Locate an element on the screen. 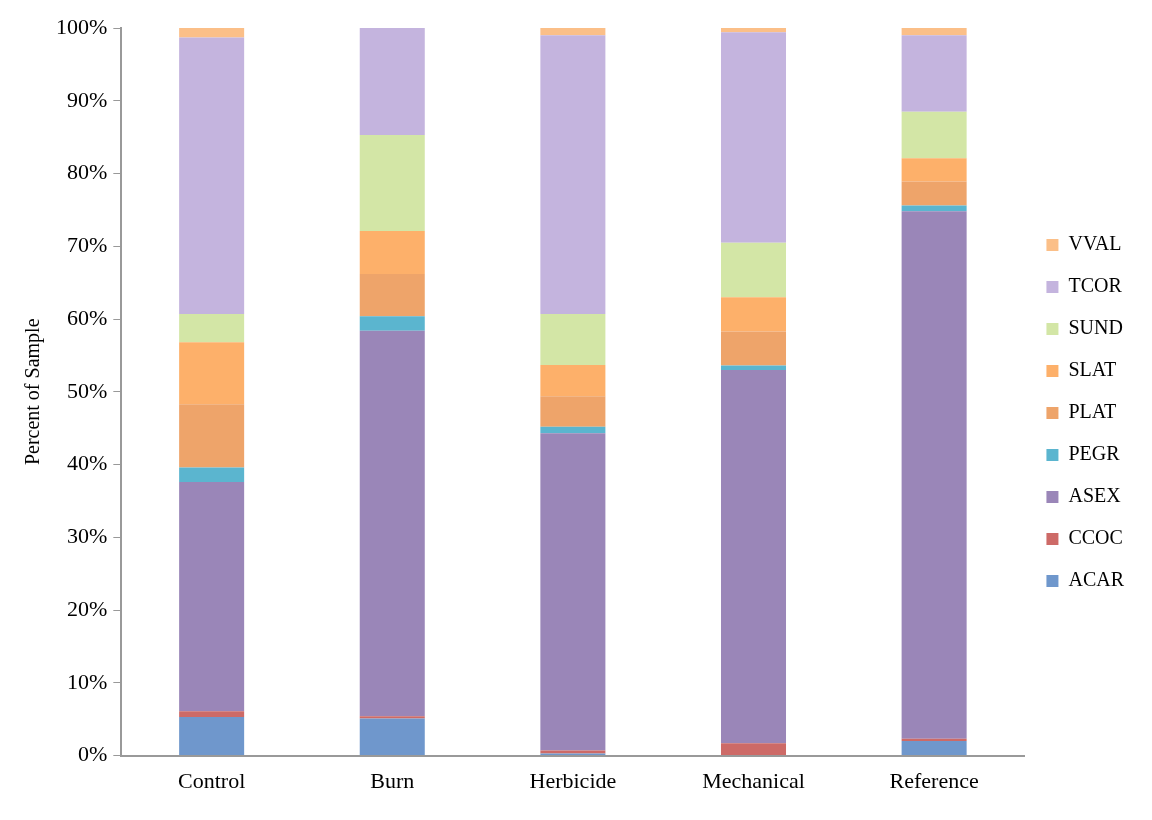 The height and width of the screenshot is (820, 1152). y-tick-label: 100% is located at coordinates (82, 26).